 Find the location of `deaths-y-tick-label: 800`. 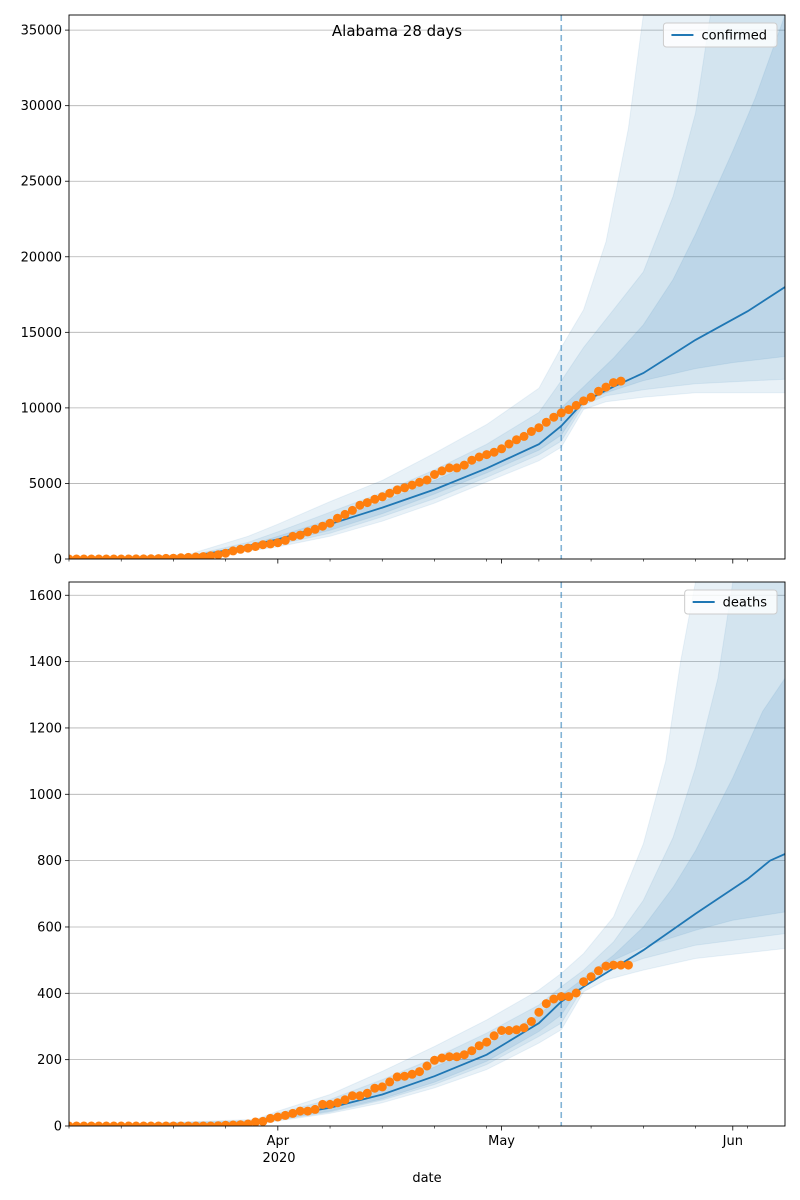

deaths-y-tick-label: 800 is located at coordinates (49, 861).